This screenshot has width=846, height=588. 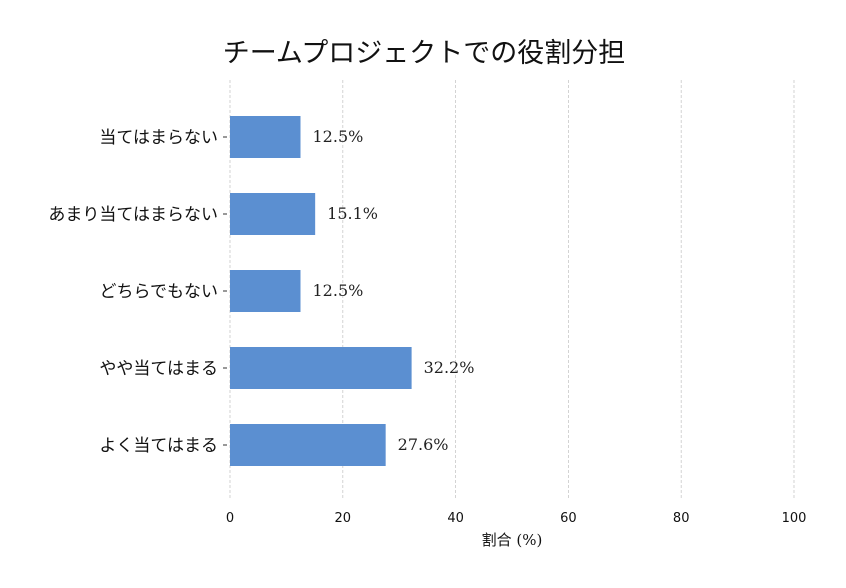 I want to click on x-tick-20: 20, so click(x=343, y=518).